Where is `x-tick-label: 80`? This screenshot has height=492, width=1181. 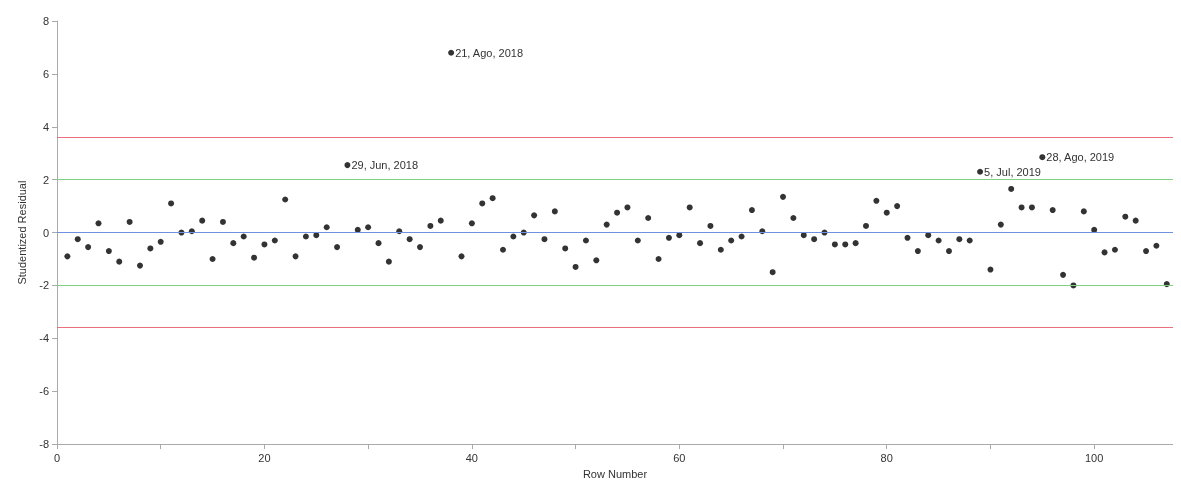 x-tick-label: 80 is located at coordinates (886, 457).